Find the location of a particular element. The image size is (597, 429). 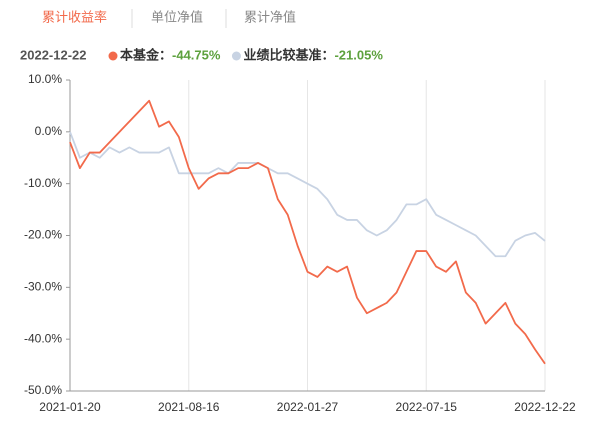

x-tick-label: 2022-12-22 is located at coordinates (545, 407).